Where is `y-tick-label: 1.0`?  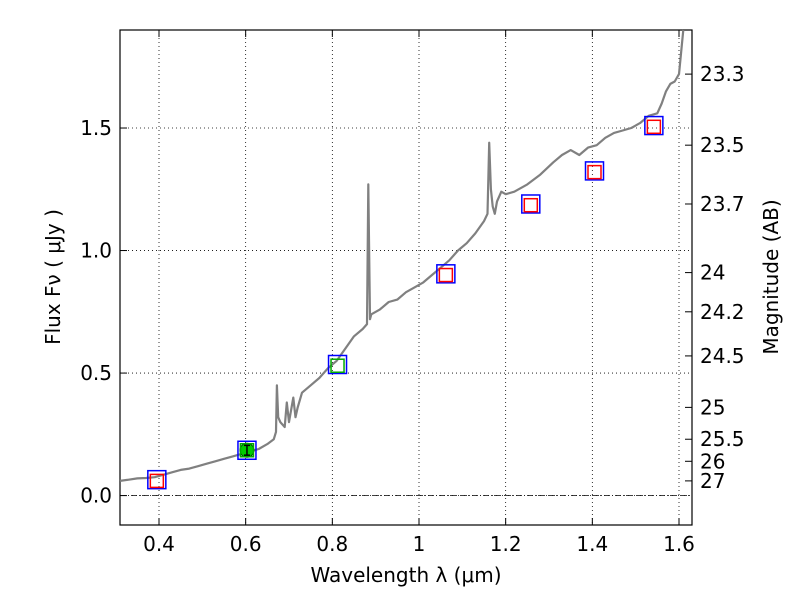 y-tick-label: 1.0 is located at coordinates (96, 251).